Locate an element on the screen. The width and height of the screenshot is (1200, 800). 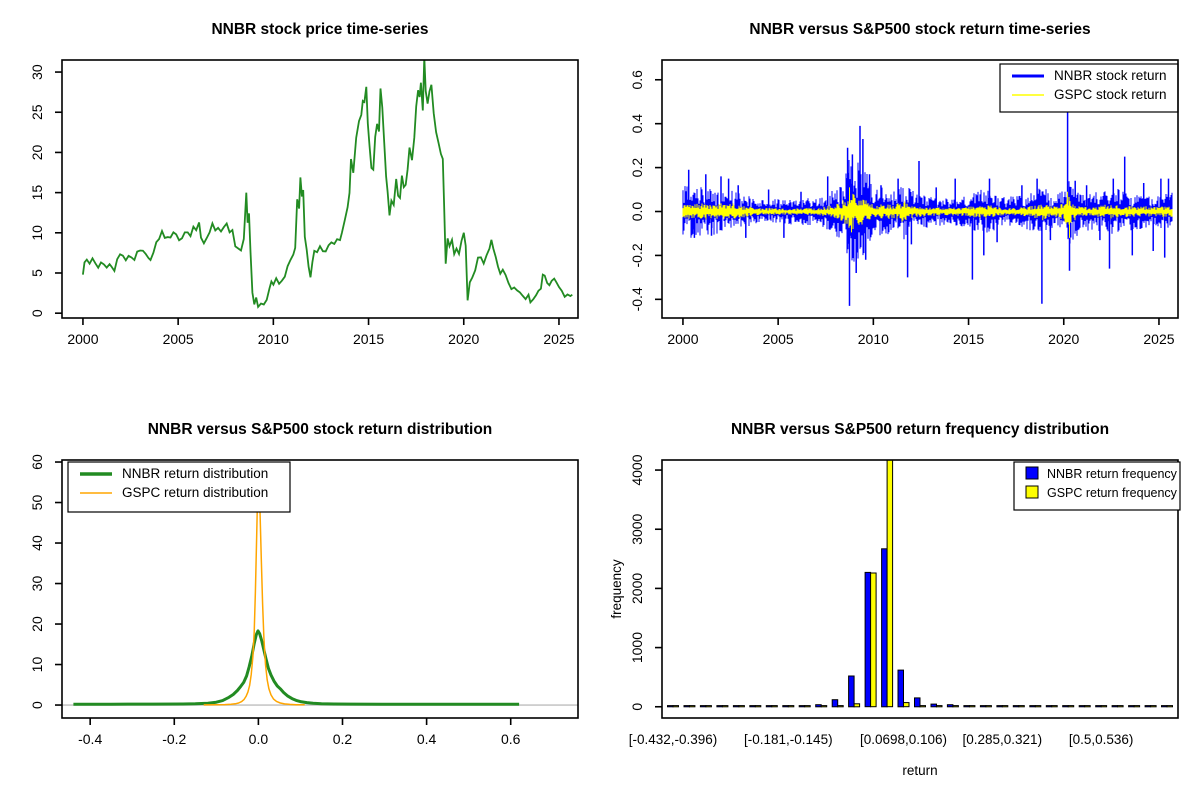
x-tick-label: 0.4 is located at coordinates (427, 739).